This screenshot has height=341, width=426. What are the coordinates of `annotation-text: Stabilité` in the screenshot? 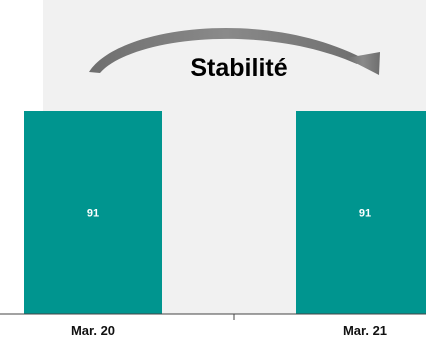 It's located at (238, 68).